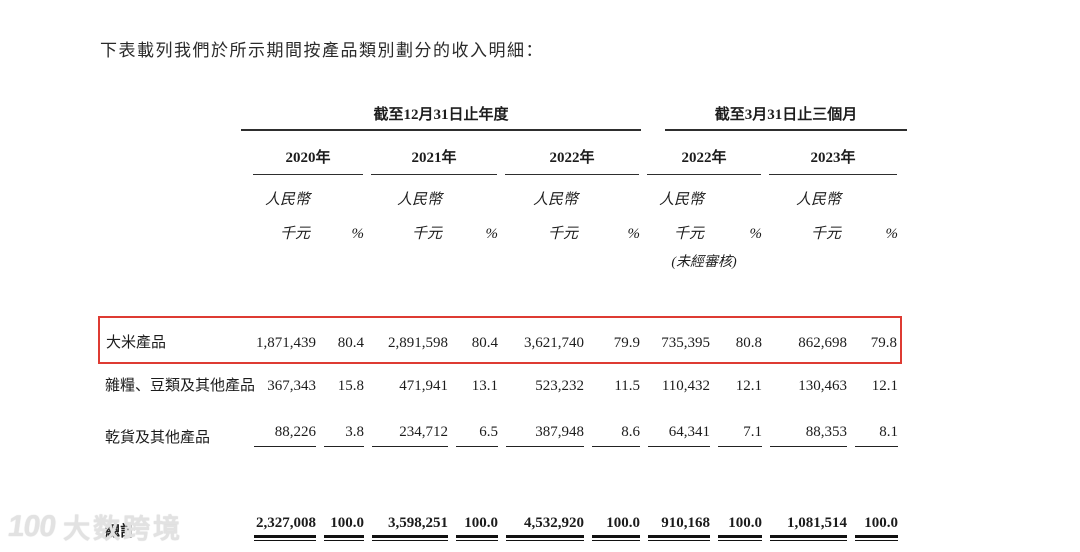 The width and height of the screenshot is (1080, 552). I want to click on value-cell: 735,395, so click(678, 340).